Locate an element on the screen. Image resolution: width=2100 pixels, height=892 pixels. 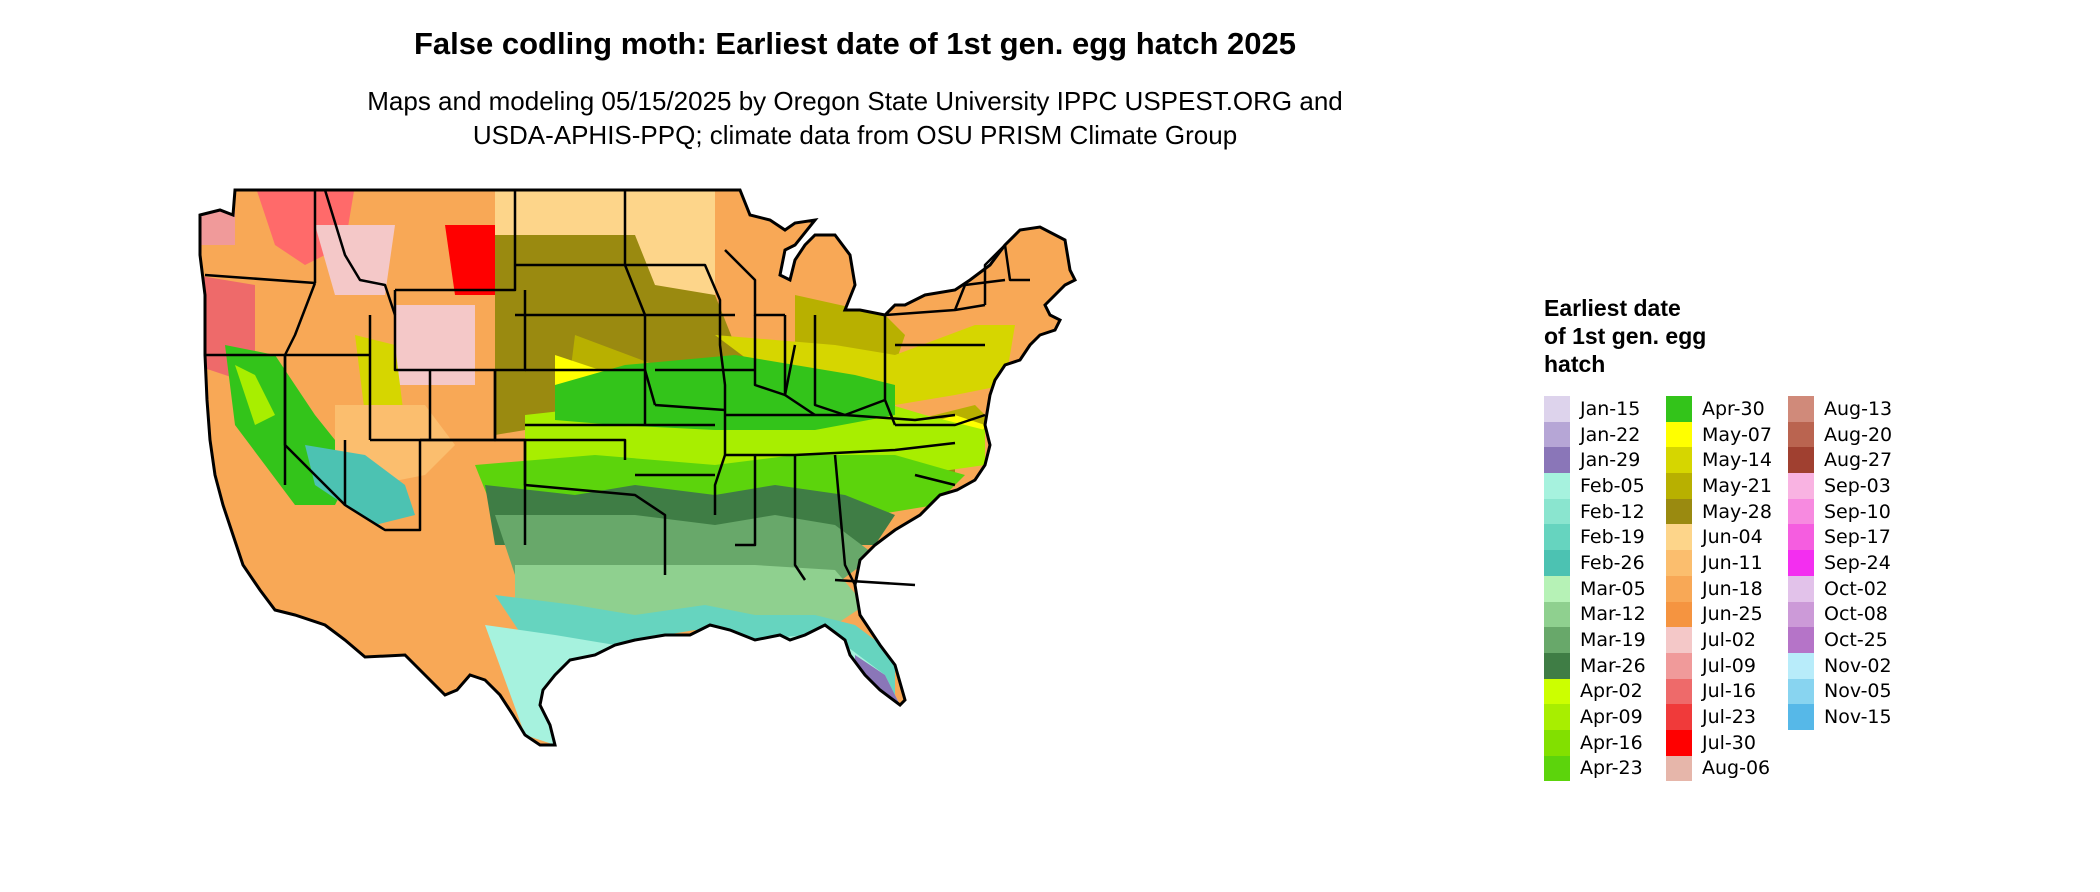
legend-item: Apr-30 is located at coordinates (1727, 409).